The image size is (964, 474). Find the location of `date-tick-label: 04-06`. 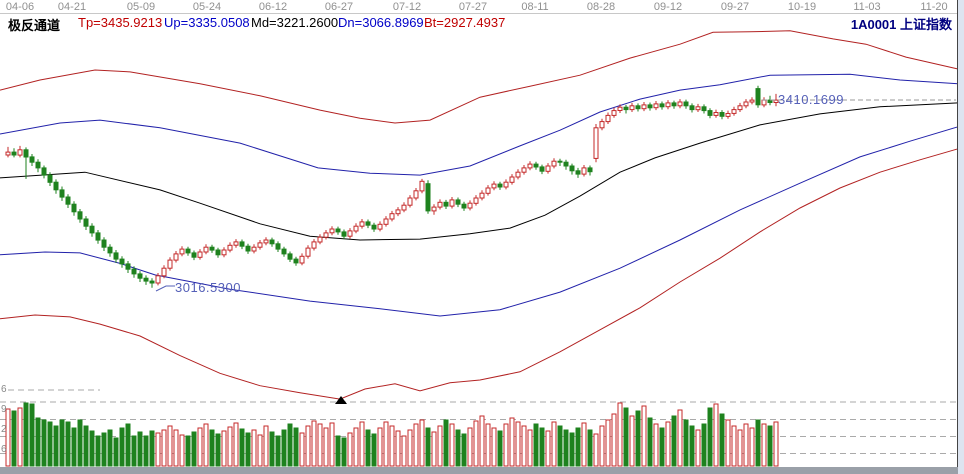

date-tick-label: 04-06 is located at coordinates (20, 7).